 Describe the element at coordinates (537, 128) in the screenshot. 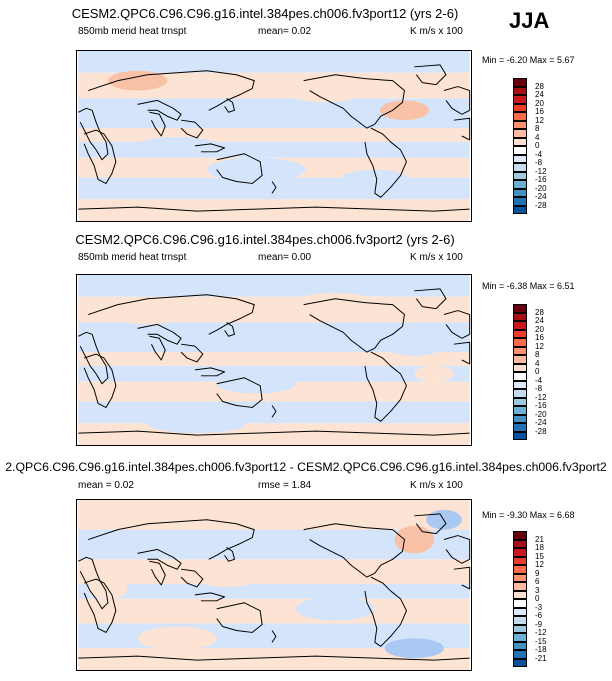

I see `colorbar-tick-label: 8` at that location.